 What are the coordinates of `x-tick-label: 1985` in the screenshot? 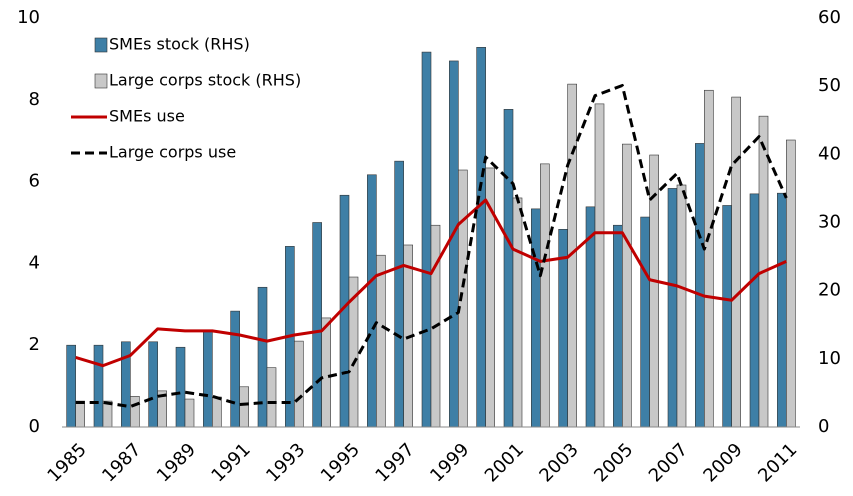 It's located at (66, 462).